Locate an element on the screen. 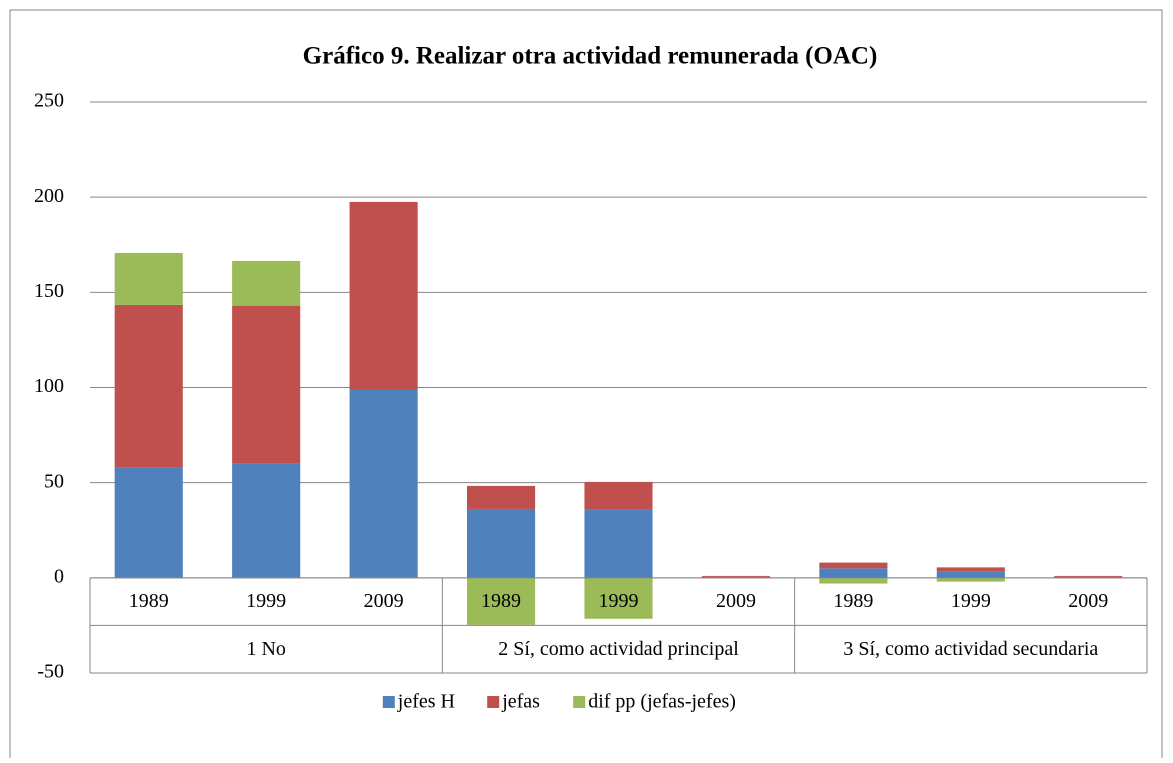 This screenshot has width=1173, height=763. y-tick-label: 0 is located at coordinates (59, 576).